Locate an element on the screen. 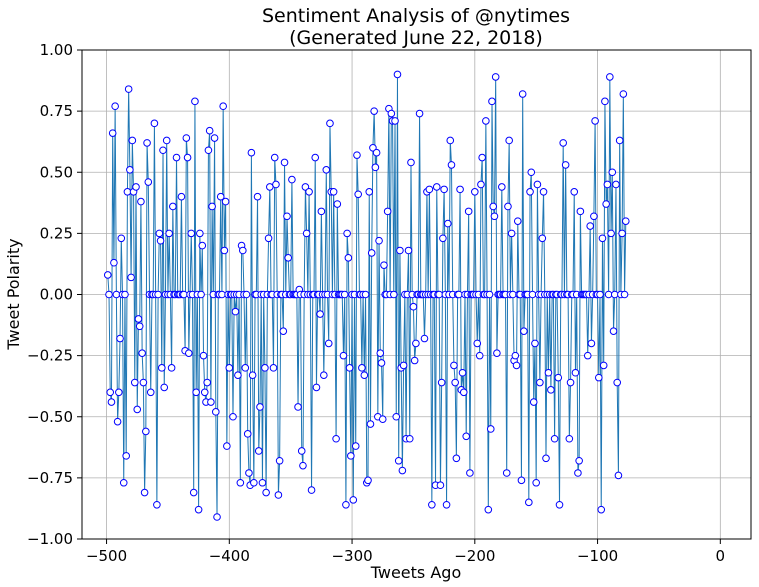 The image size is (759, 587). x-tick-label: 0 is located at coordinates (721, 556).